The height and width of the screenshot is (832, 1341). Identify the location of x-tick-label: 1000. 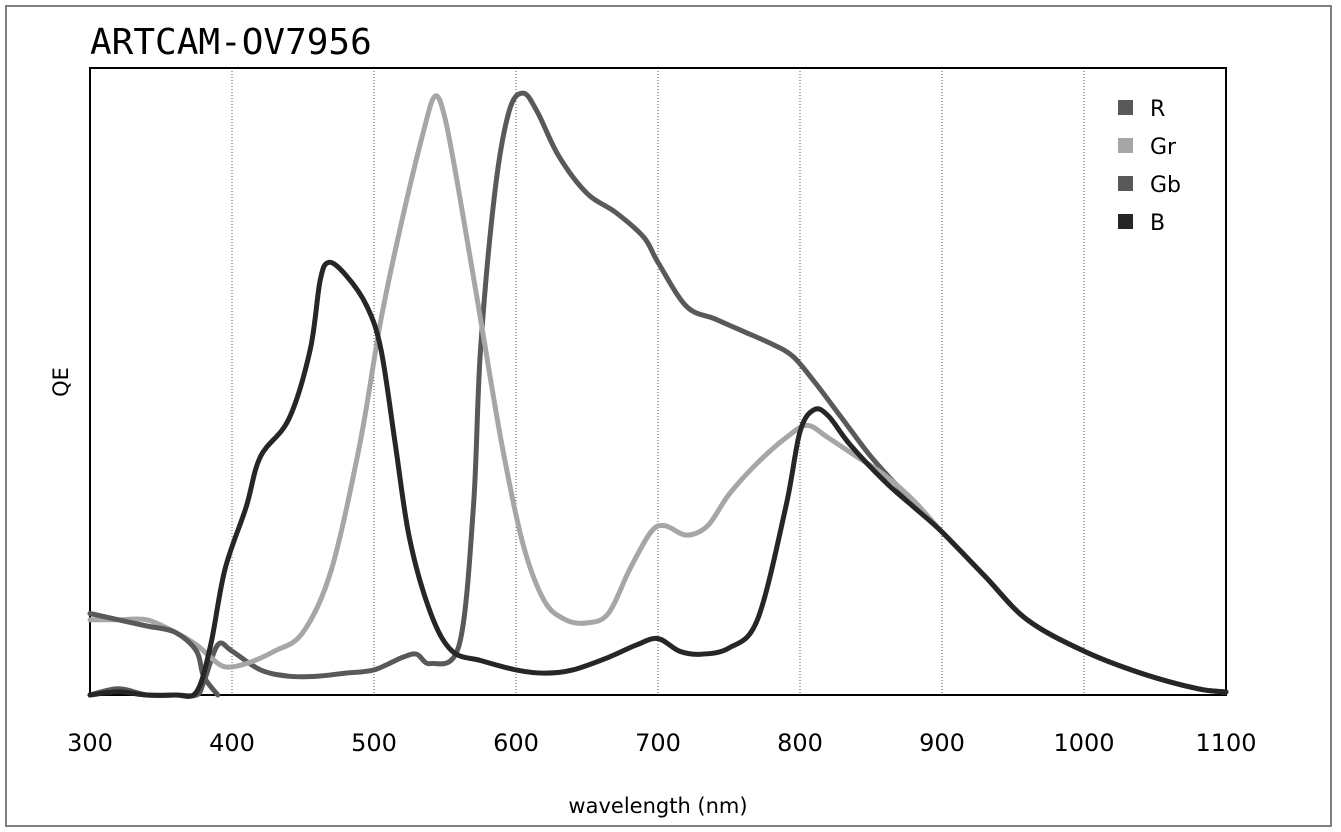
(1083, 743).